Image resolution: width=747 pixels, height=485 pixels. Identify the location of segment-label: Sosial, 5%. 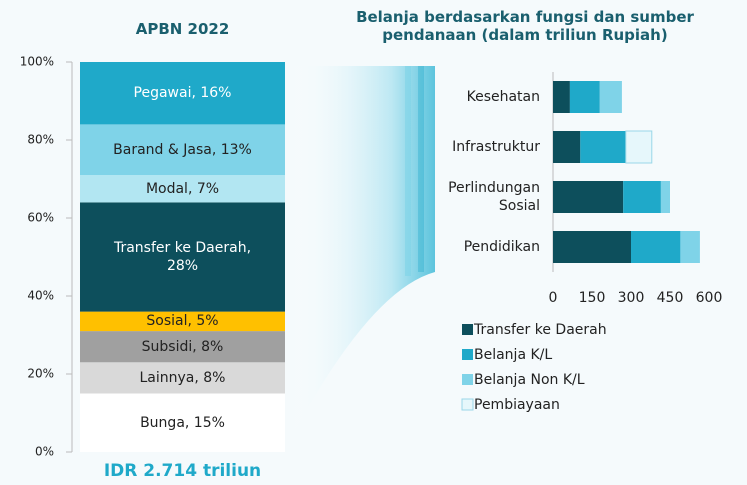
(182, 321).